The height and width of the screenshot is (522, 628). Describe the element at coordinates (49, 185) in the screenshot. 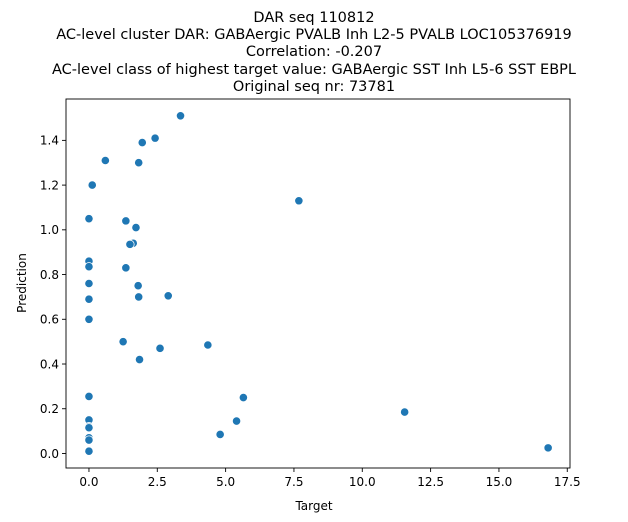

I see `y-tick-label: 1.2` at that location.